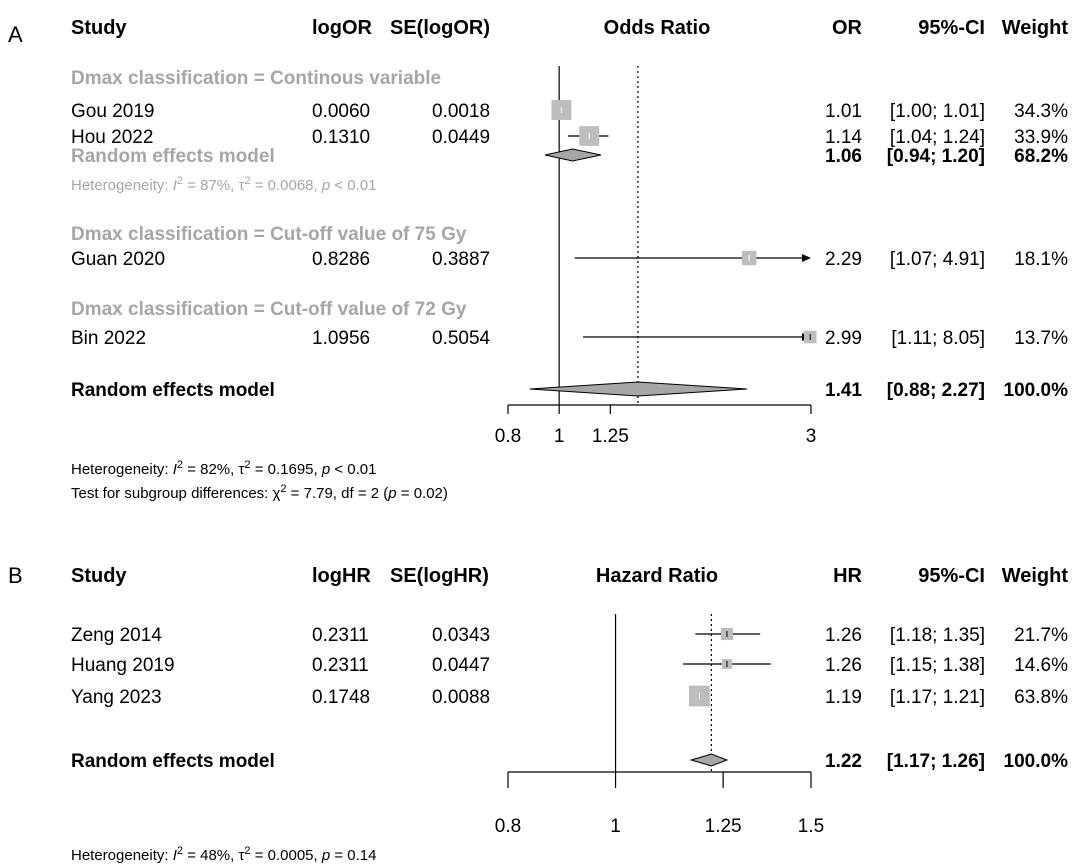  I want to click on study-ratio: 2.99, so click(843, 338).